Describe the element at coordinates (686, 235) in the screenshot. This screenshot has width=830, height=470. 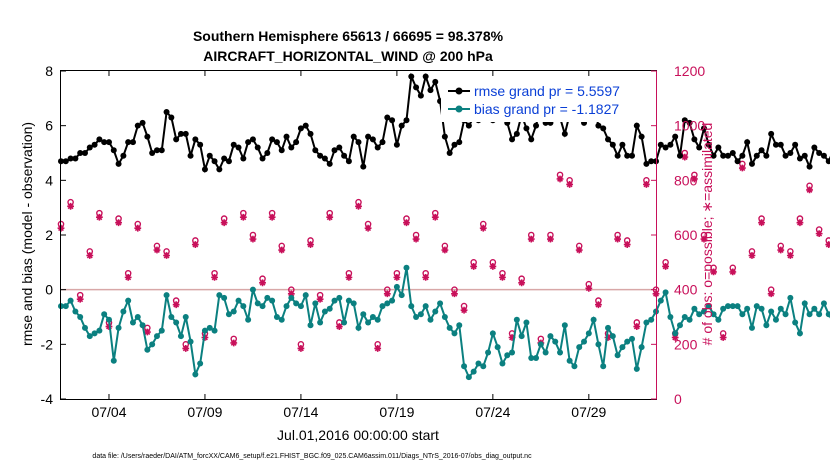
I see `y-right-tick-label: 600` at that location.